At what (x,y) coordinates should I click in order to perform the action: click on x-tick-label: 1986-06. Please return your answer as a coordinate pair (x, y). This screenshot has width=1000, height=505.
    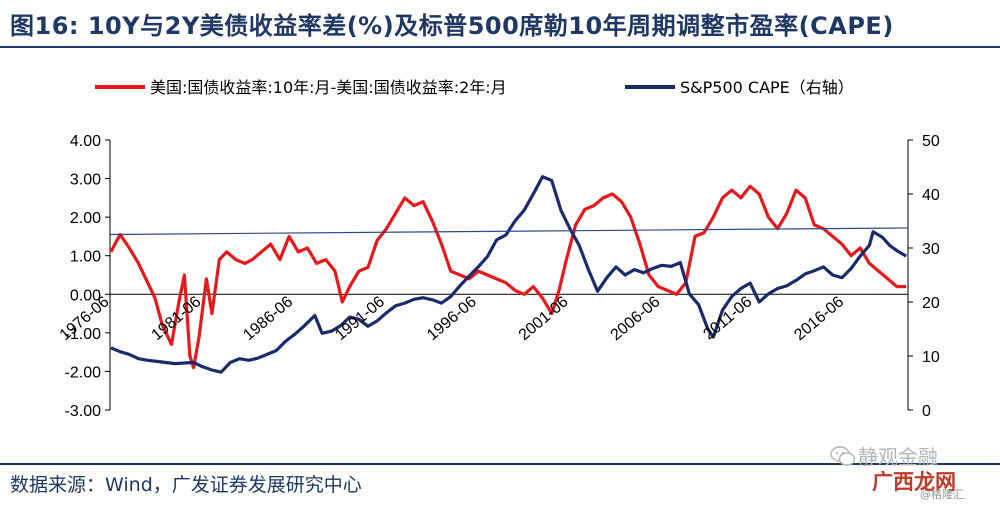
    Looking at the image, I should click on (268, 318).